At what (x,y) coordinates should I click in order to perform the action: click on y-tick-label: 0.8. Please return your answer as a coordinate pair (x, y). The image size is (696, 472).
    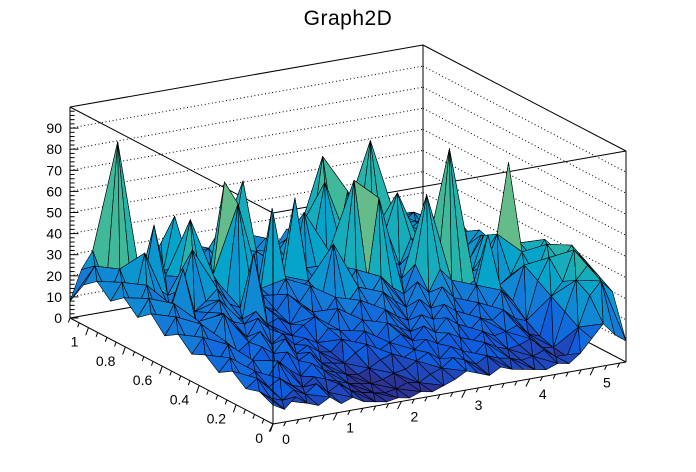
    Looking at the image, I should click on (106, 361).